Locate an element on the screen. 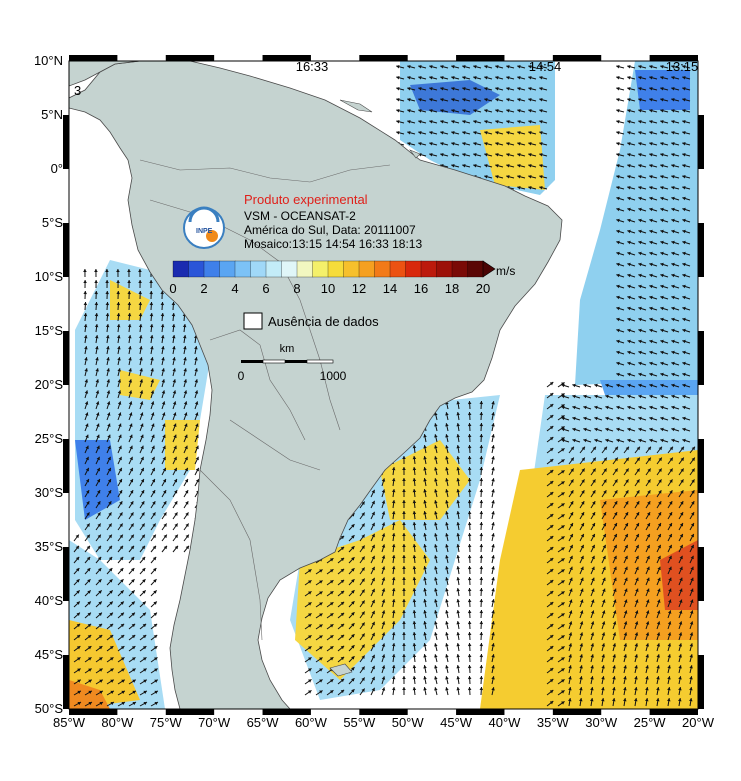 Image resolution: width=741 pixels, height=781 pixels. lat-tick-label: 40°S is located at coordinates (49, 600).